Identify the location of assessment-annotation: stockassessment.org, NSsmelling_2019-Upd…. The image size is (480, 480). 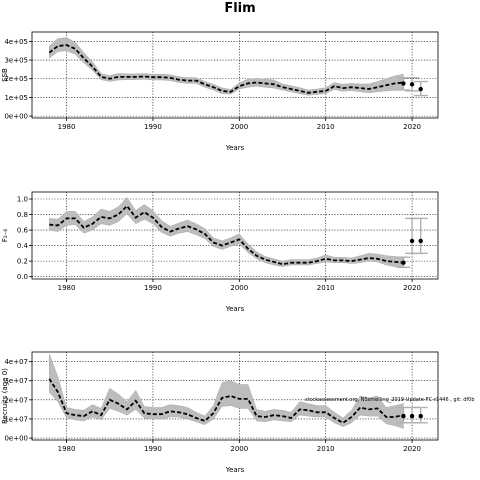
(390, 400).